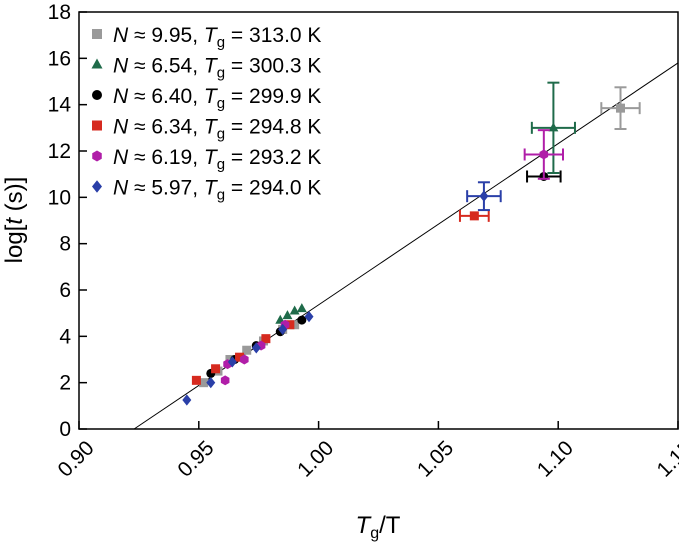 The image size is (679, 545). What do you see at coordinates (65, 429) in the screenshot?
I see `y-tick-label: 0` at bounding box center [65, 429].